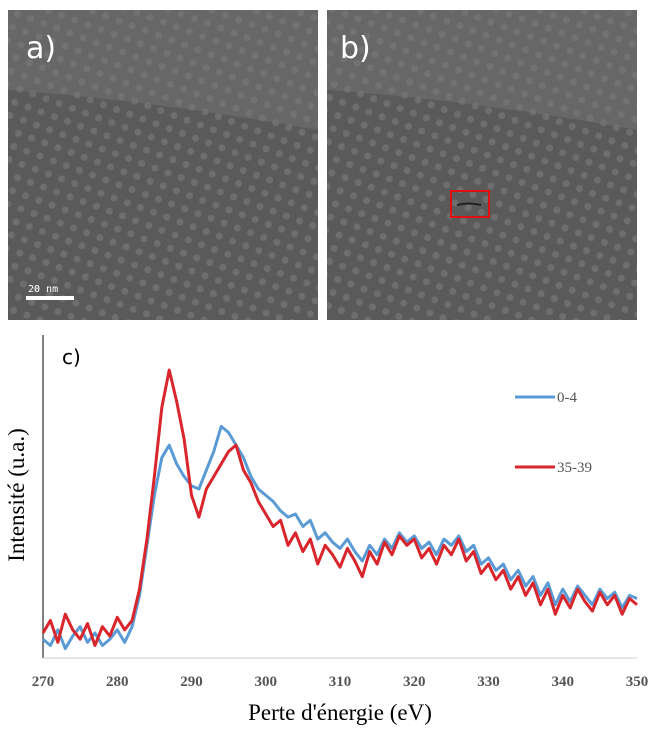 Image resolution: width=651 pixels, height=729 pixels. I want to click on x-tick-label: 320, so click(414, 682).